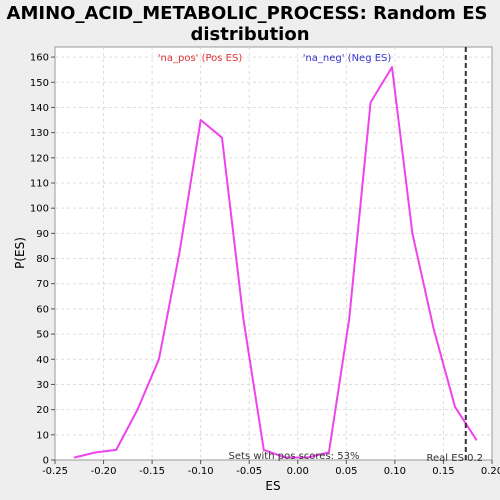 The image size is (500, 500). What do you see at coordinates (247, 13) in the screenshot?
I see `chart-title-line1: AMINO_ACID_METABOLIC_PROCESS: Random ES` at bounding box center [247, 13].